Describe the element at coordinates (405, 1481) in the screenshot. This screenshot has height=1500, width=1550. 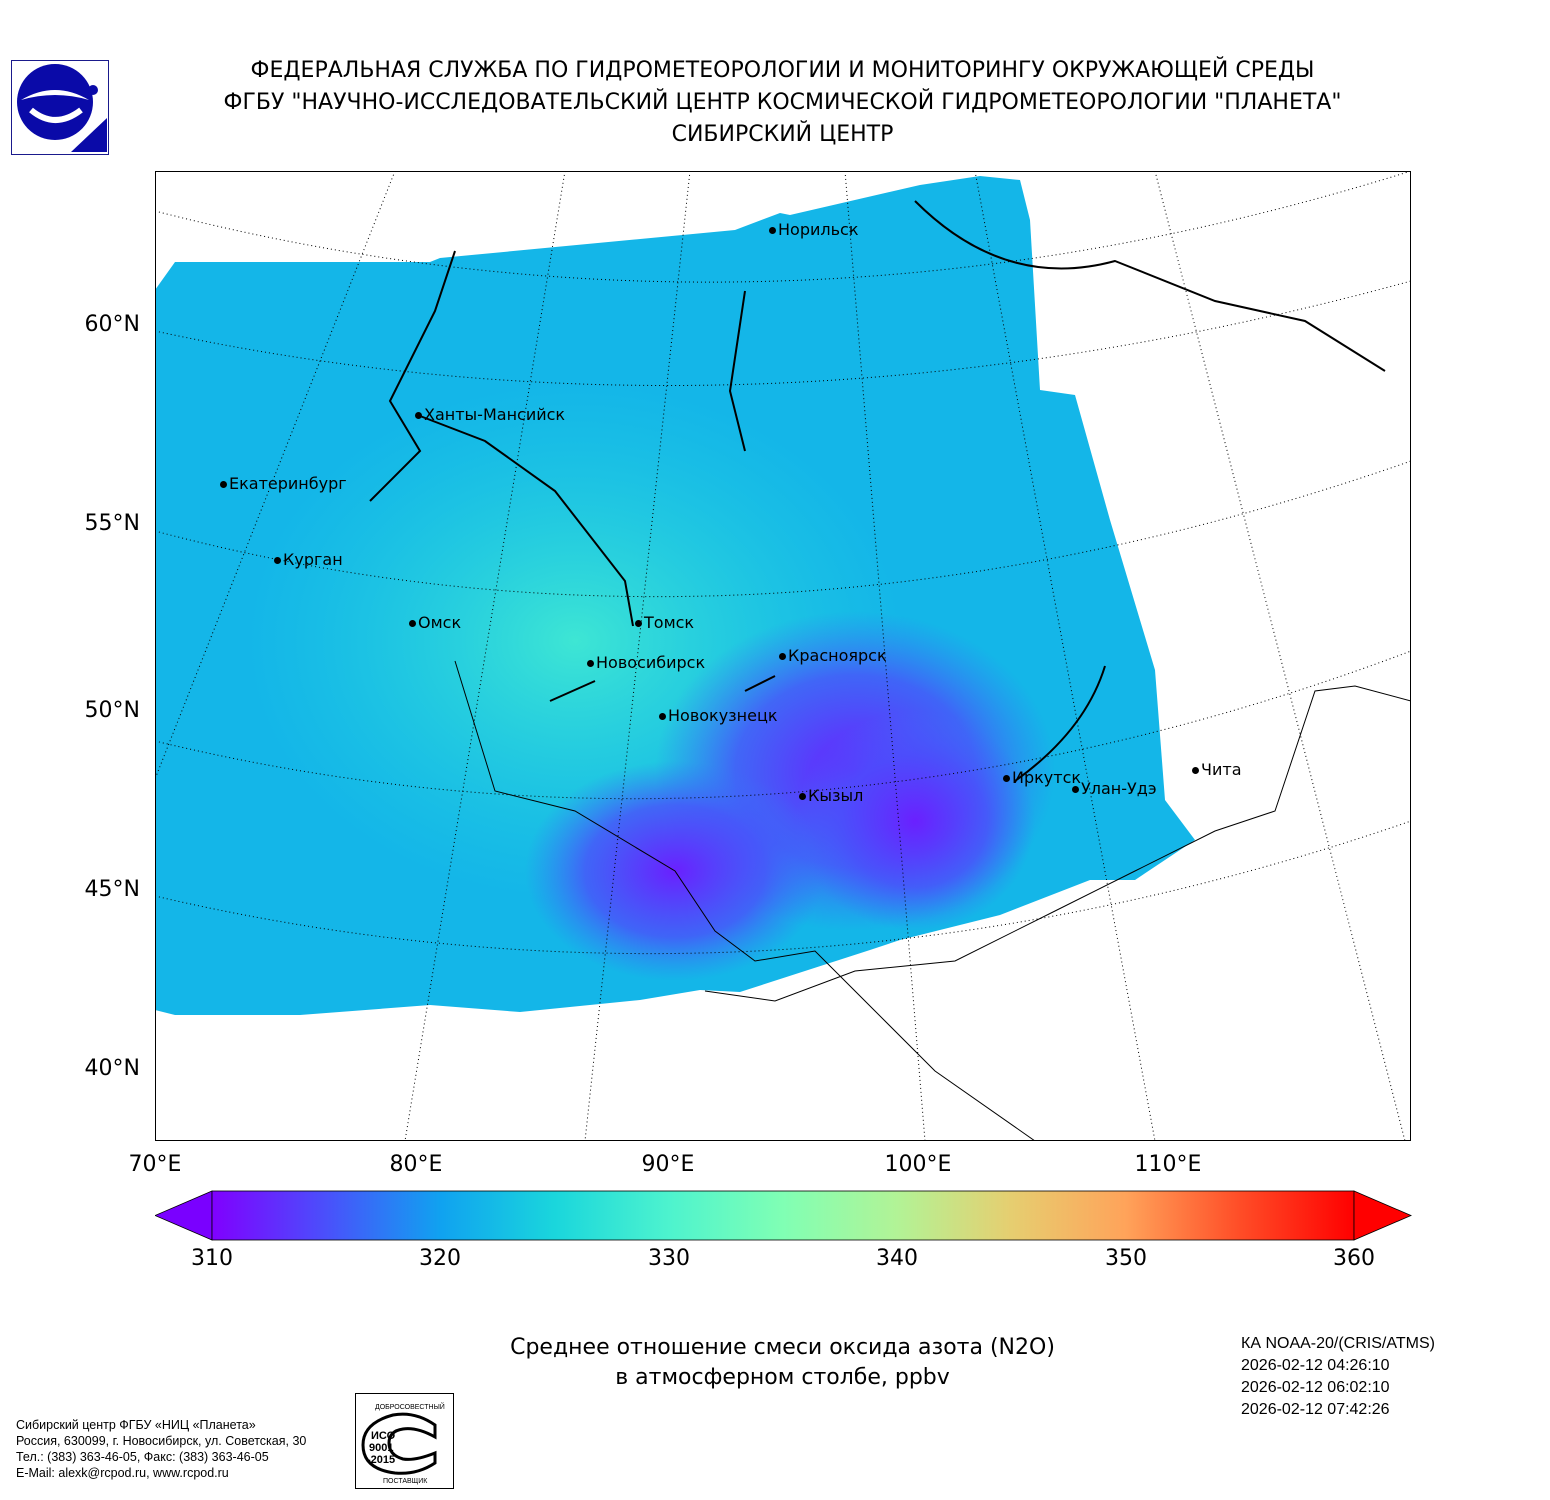
I see `svg-text: ПОСТАВЩИК` at that location.